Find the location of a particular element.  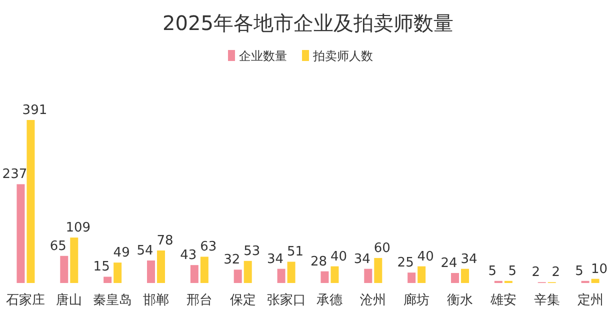

data-label: 60 is located at coordinates (382, 248).